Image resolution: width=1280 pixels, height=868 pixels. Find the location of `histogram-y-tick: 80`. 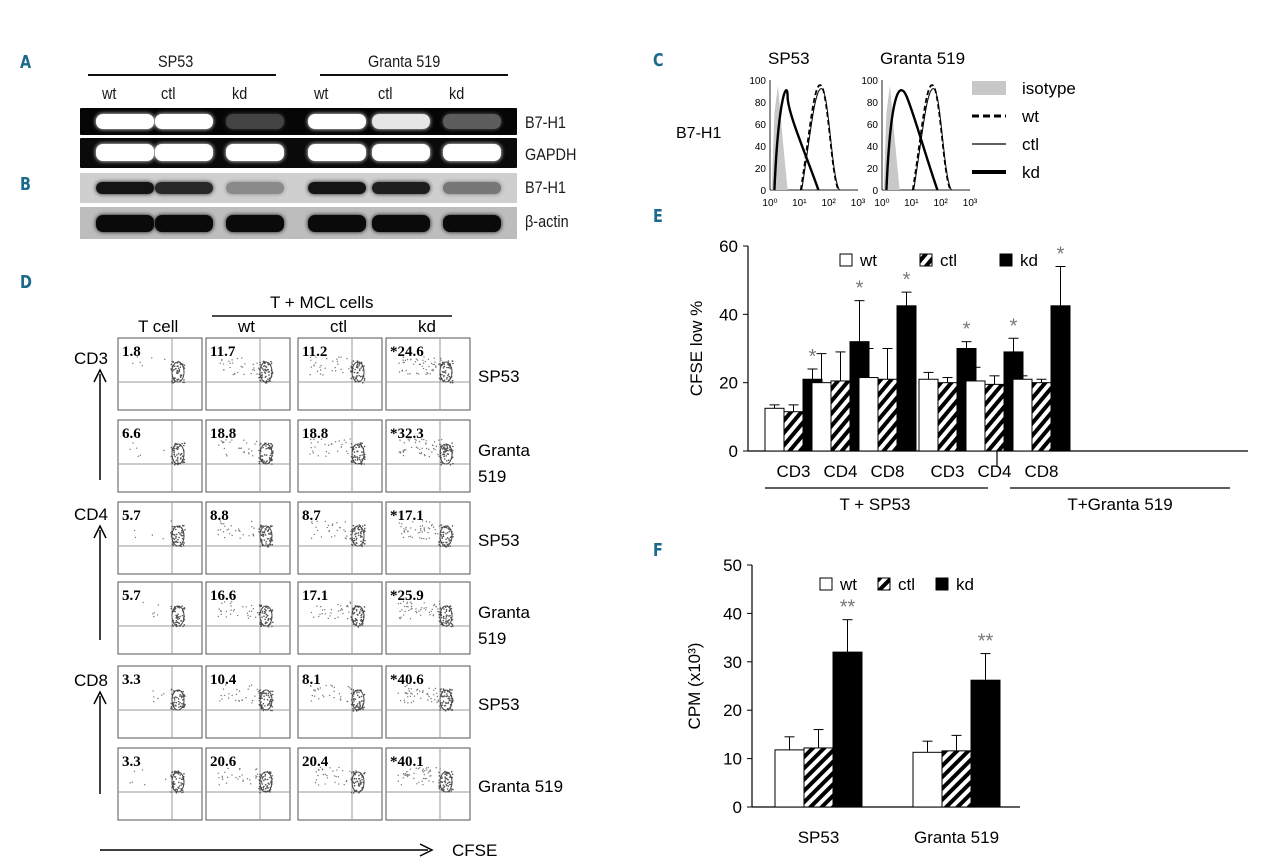

histogram-y-tick: 80 is located at coordinates (873, 103).